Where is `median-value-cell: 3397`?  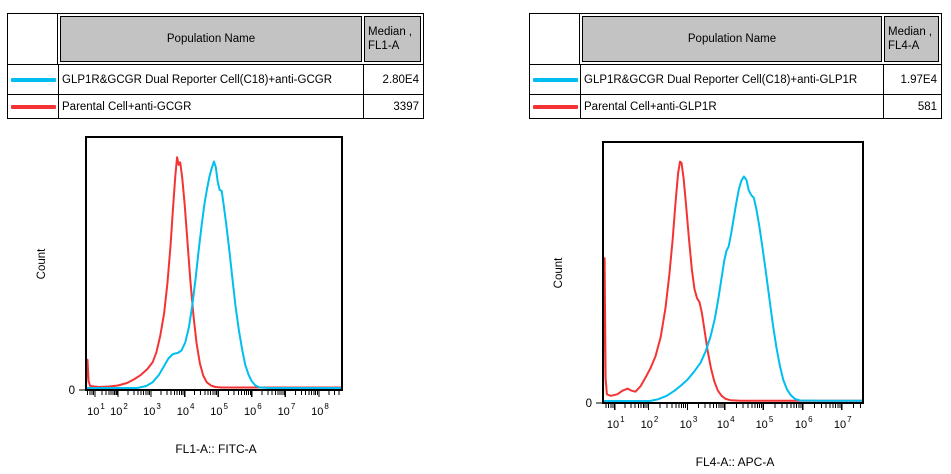
median-value-cell: 3397 is located at coordinates (393, 106).